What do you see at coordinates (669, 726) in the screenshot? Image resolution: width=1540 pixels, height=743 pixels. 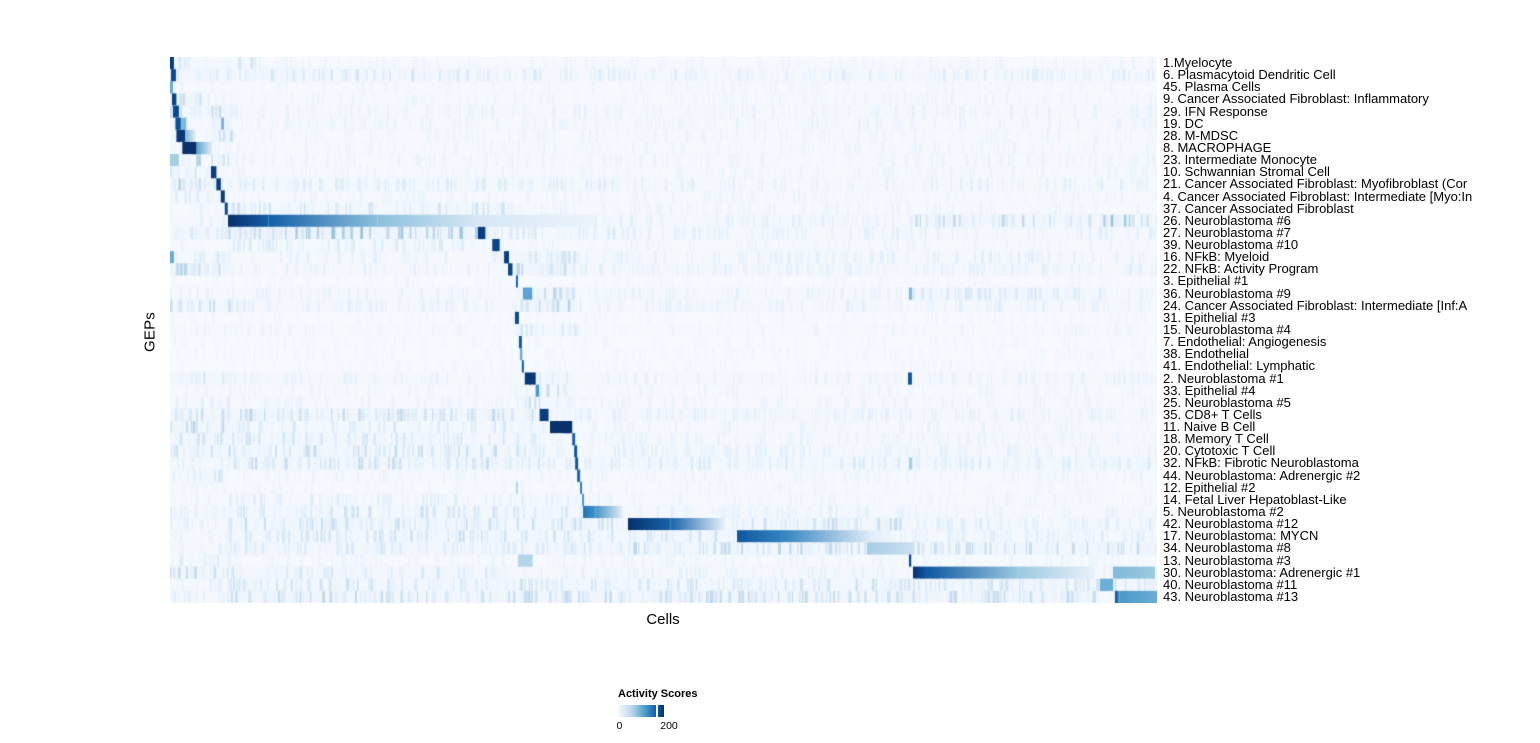 I see `legend-max-label: 200` at bounding box center [669, 726].